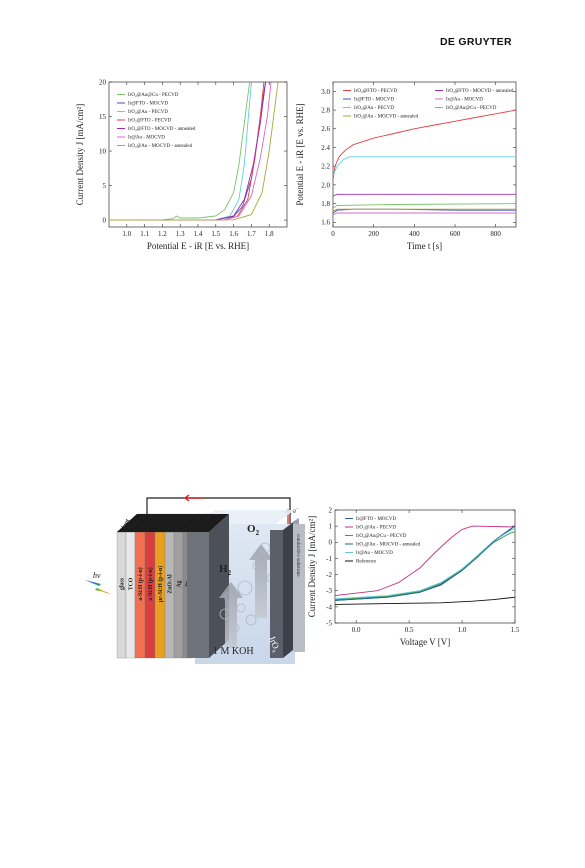 This screenshot has width=585, height=868. What do you see at coordinates (198, 246) in the screenshot?
I see `x-axis-label: Potential E - iR [E vs. RHE]` at bounding box center [198, 246].